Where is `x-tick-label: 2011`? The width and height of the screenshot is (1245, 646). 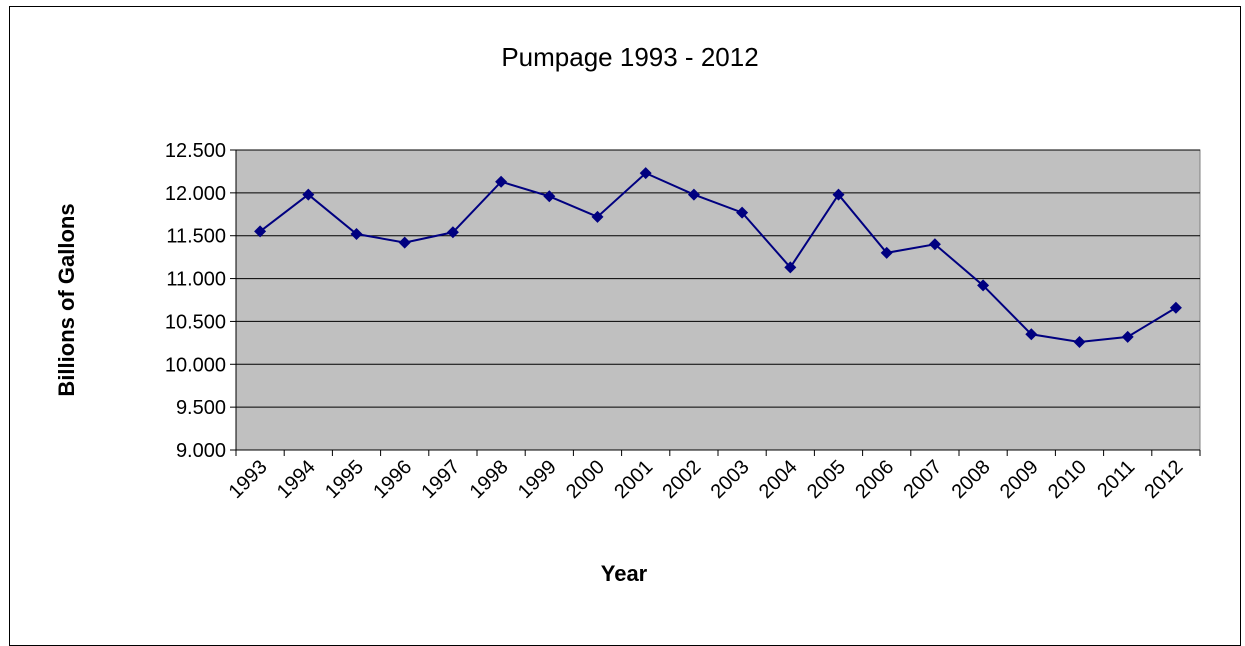 x-tick-label: 2011 is located at coordinates (1116, 479).